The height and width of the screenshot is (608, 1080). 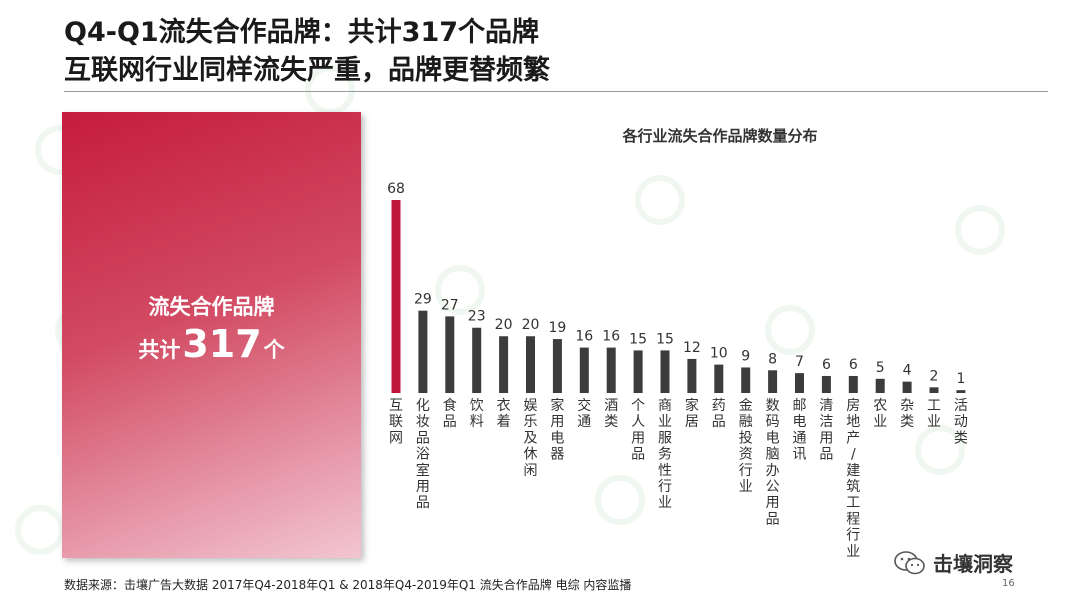 What do you see at coordinates (450, 305) in the screenshot?
I see `value-label-2: 27` at bounding box center [450, 305].